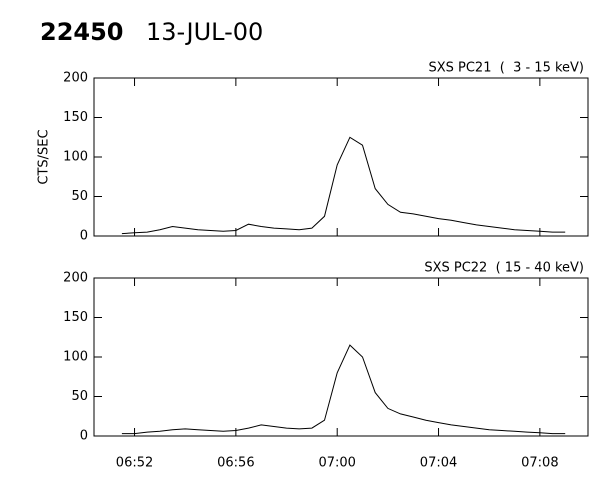 The width and height of the screenshot is (600, 480). Describe the element at coordinates (539, 463) in the screenshot. I see `x-tick-label: 07:08` at that location.